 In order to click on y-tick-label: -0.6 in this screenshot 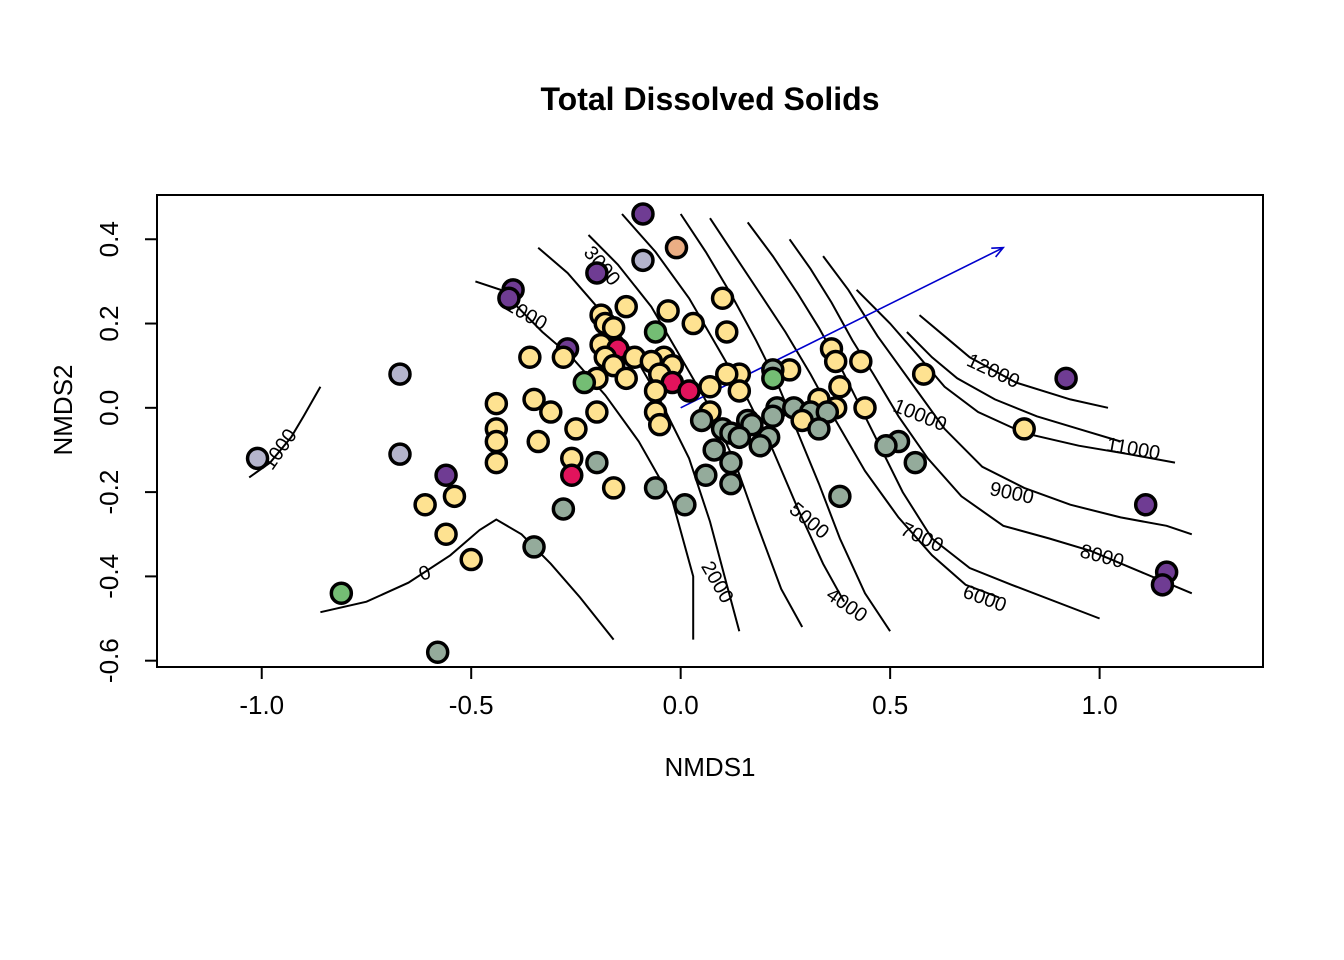, I will do `click(109, 660)`.